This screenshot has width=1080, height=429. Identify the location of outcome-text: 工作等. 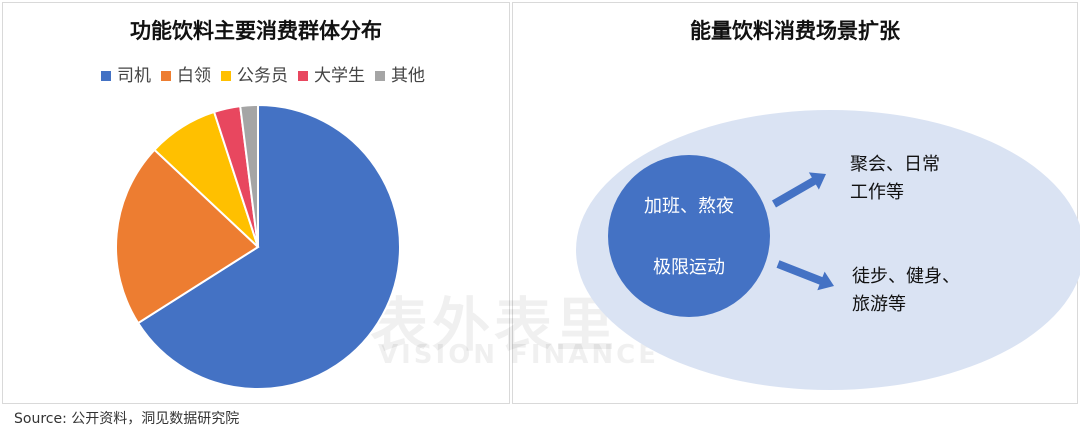
(877, 192).